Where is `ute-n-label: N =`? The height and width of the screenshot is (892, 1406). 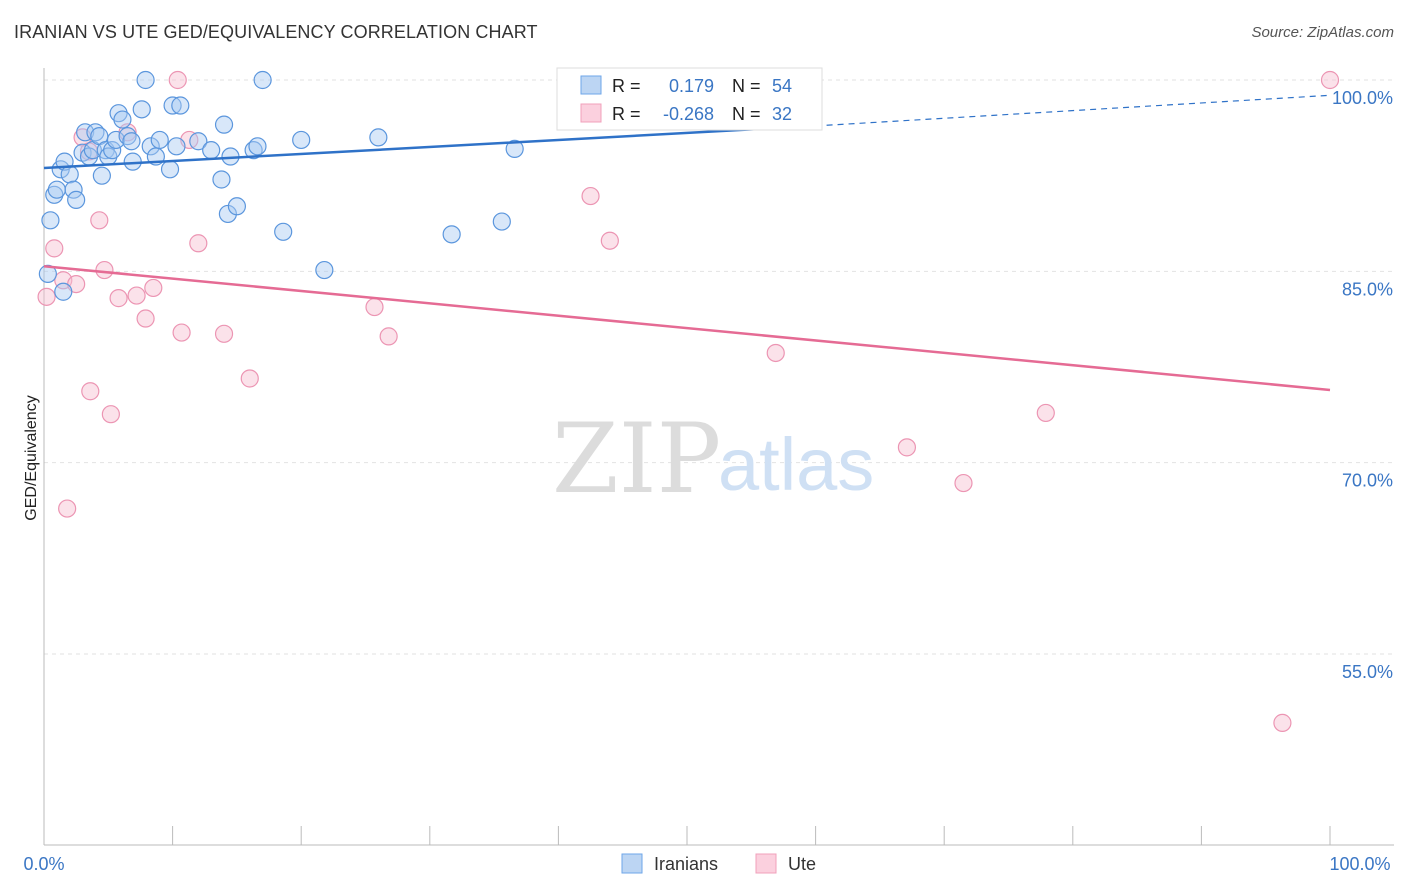
ute-n-label: N = is located at coordinates (746, 114).